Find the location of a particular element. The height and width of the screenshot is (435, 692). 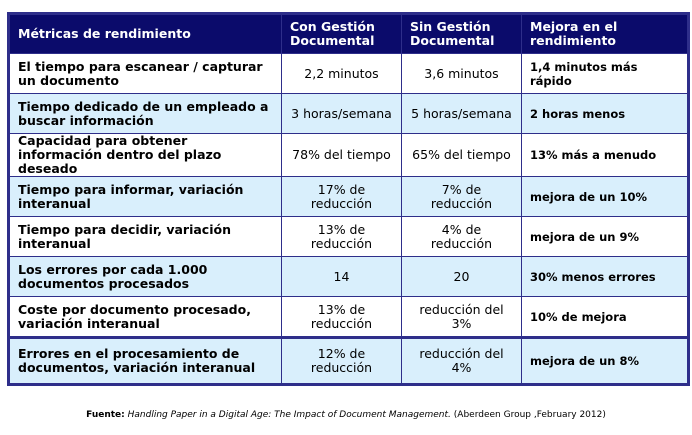

with-dm-cell: 2,2 minutos is located at coordinates (341, 73).